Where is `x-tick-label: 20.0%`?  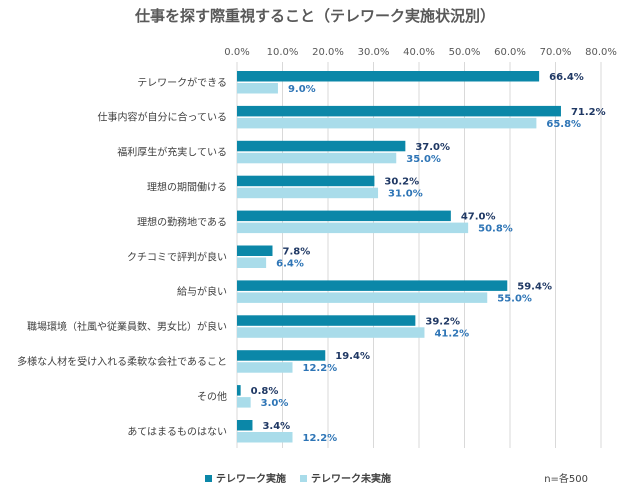 x-tick-label: 20.0% is located at coordinates (328, 52).